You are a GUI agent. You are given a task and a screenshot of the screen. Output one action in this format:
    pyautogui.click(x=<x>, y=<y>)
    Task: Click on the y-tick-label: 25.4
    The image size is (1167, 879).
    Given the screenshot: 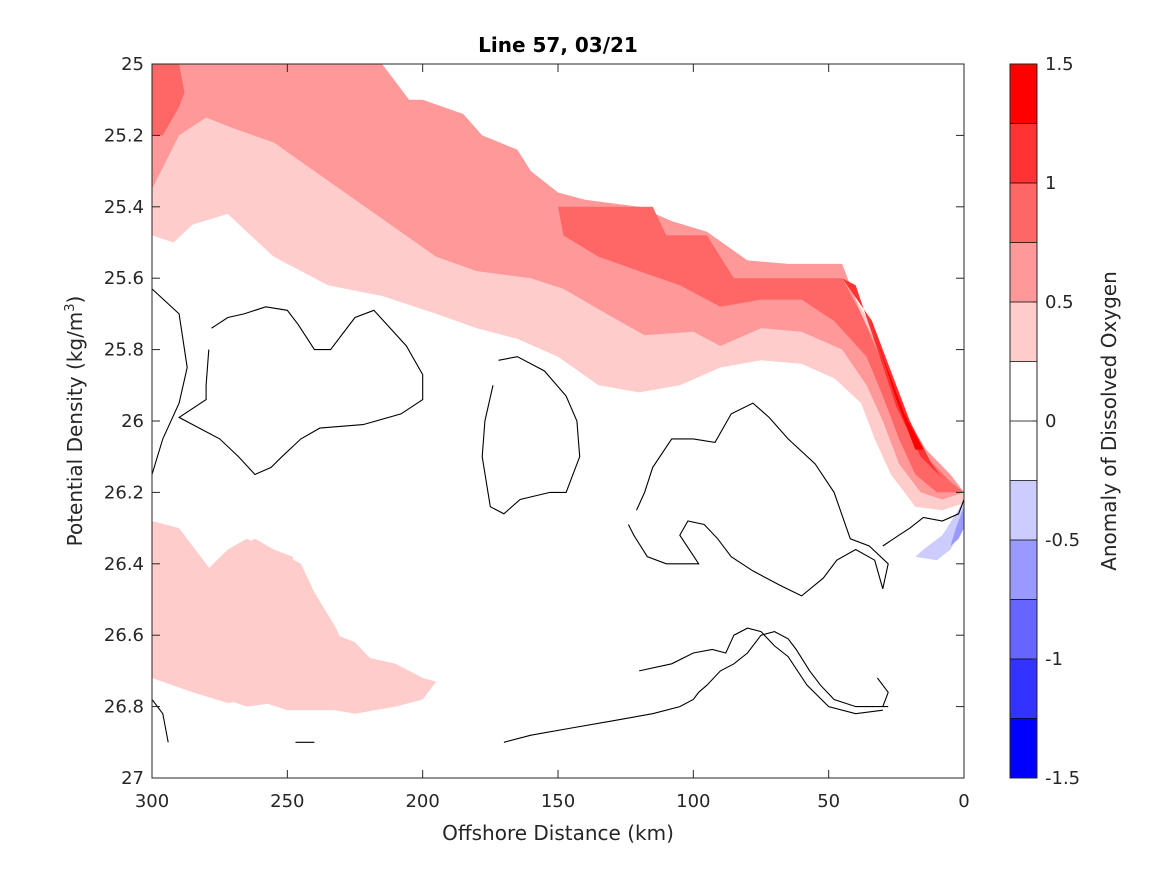 What is the action you would take?
    pyautogui.click(x=124, y=207)
    